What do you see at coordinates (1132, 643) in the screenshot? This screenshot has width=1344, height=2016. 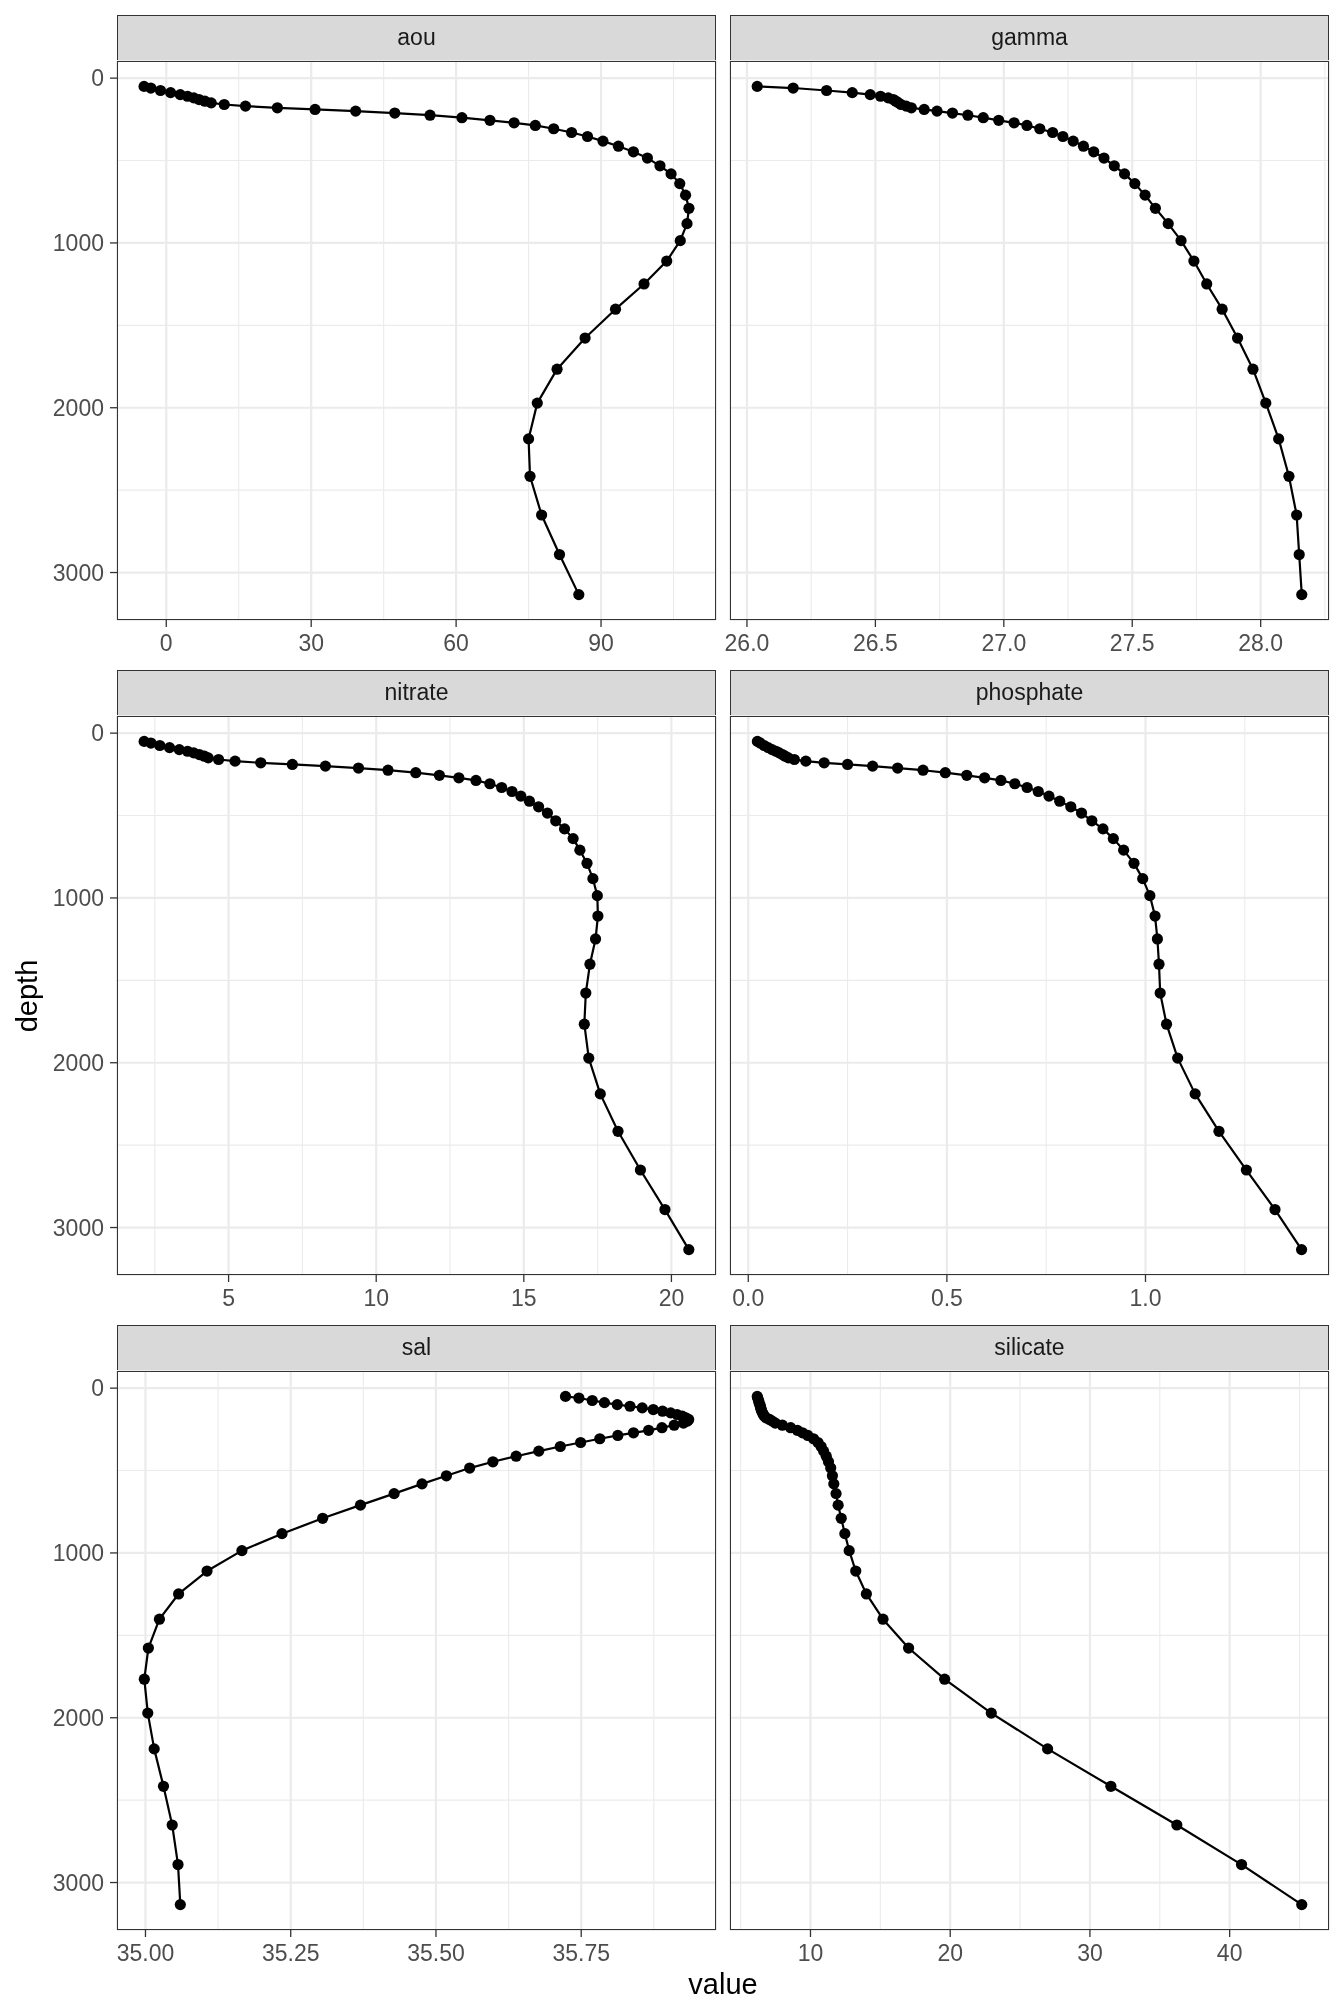 I see `x-tick-label: 27.5` at bounding box center [1132, 643].